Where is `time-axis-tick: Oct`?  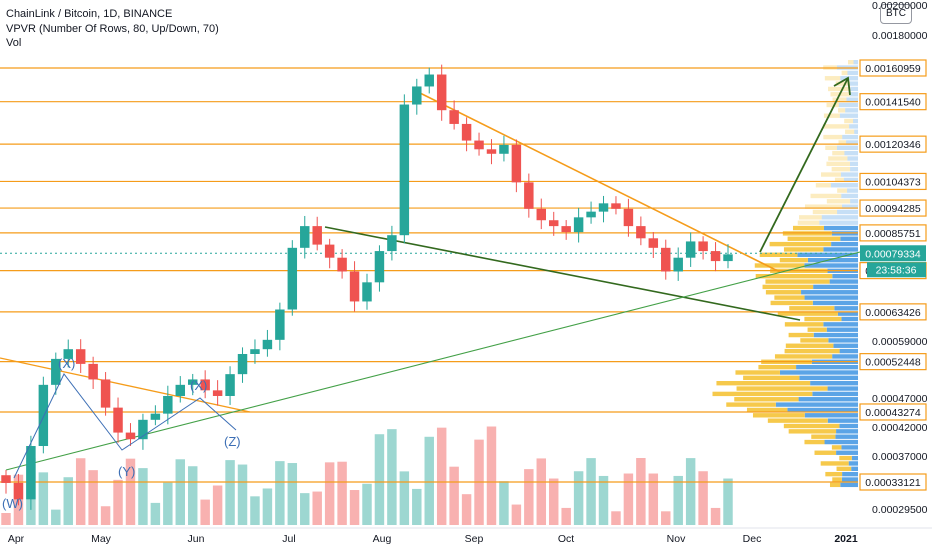
time-axis-tick: Oct is located at coordinates (566, 539).